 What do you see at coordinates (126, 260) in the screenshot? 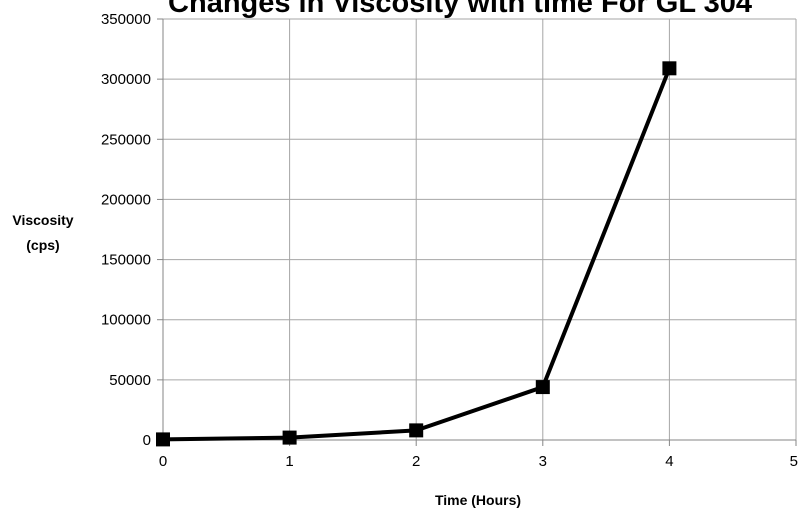
I see `y-tick-label: 150000` at bounding box center [126, 260].